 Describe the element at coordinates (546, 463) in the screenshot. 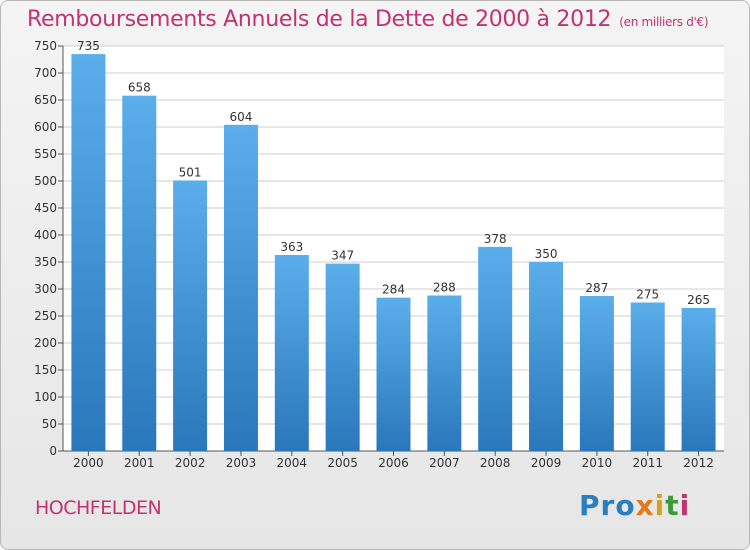

I see `x-tick-label: 2009` at that location.